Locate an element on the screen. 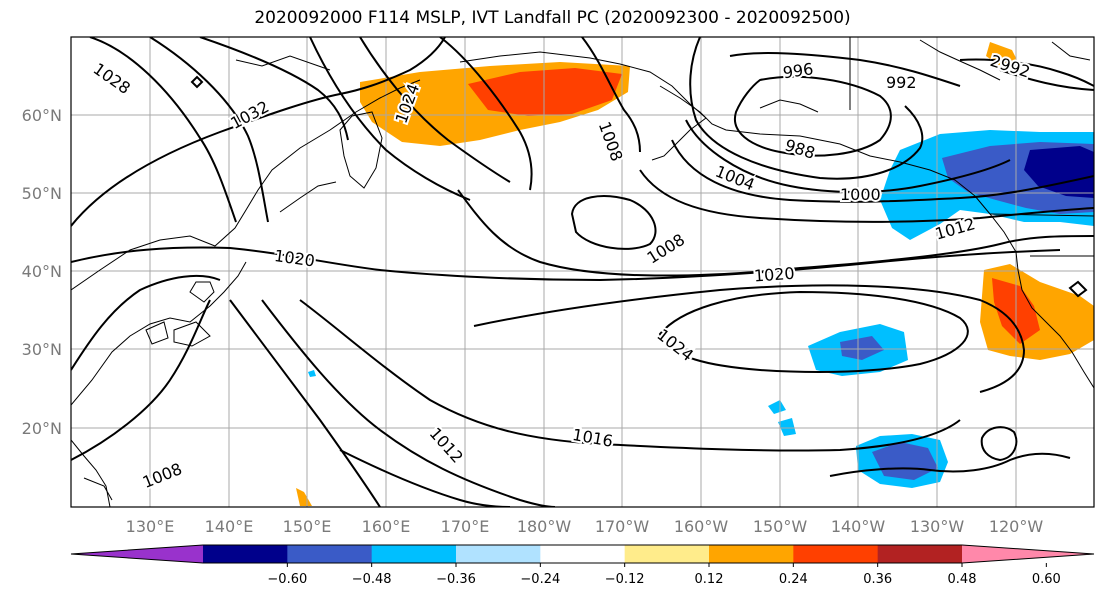 The width and height of the screenshot is (1105, 601). colorbar-tick-label: 0.12 is located at coordinates (709, 579).